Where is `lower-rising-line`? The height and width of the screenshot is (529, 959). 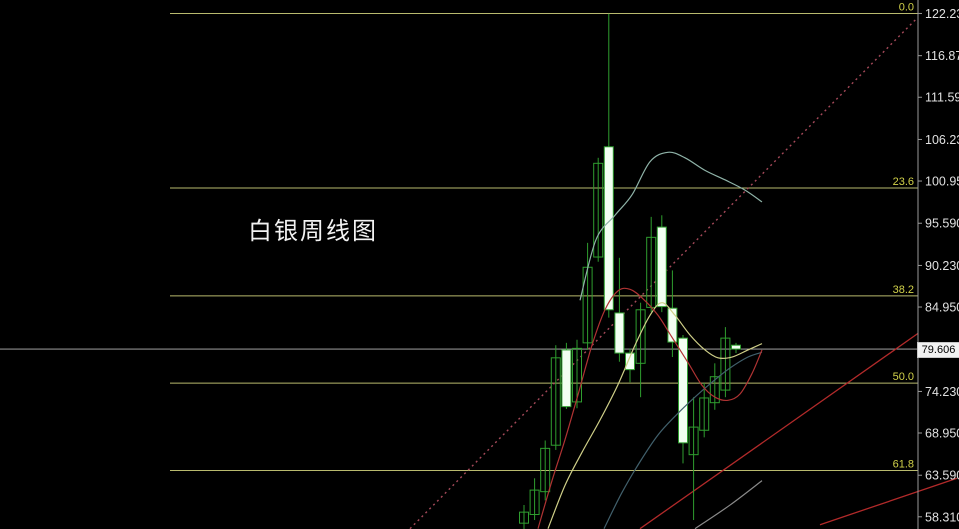 lower-rising-line is located at coordinates (888, 501).